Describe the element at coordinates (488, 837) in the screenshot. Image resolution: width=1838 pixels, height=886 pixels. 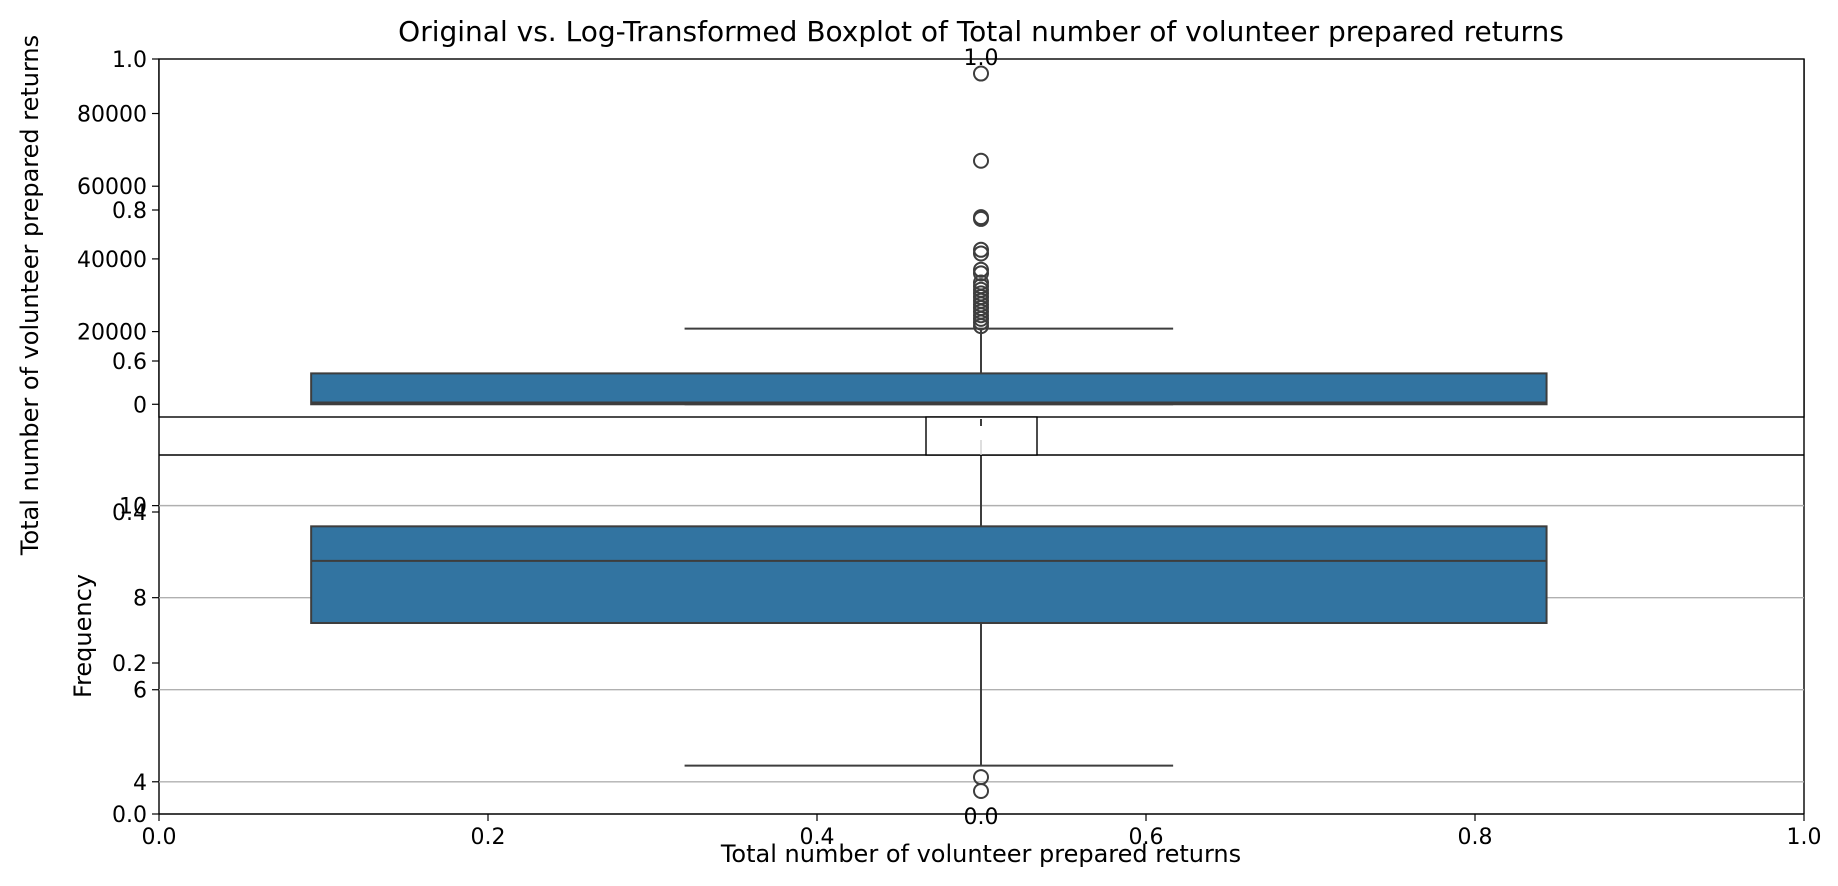
I see `background-x-tick-label: 0.2` at that location.